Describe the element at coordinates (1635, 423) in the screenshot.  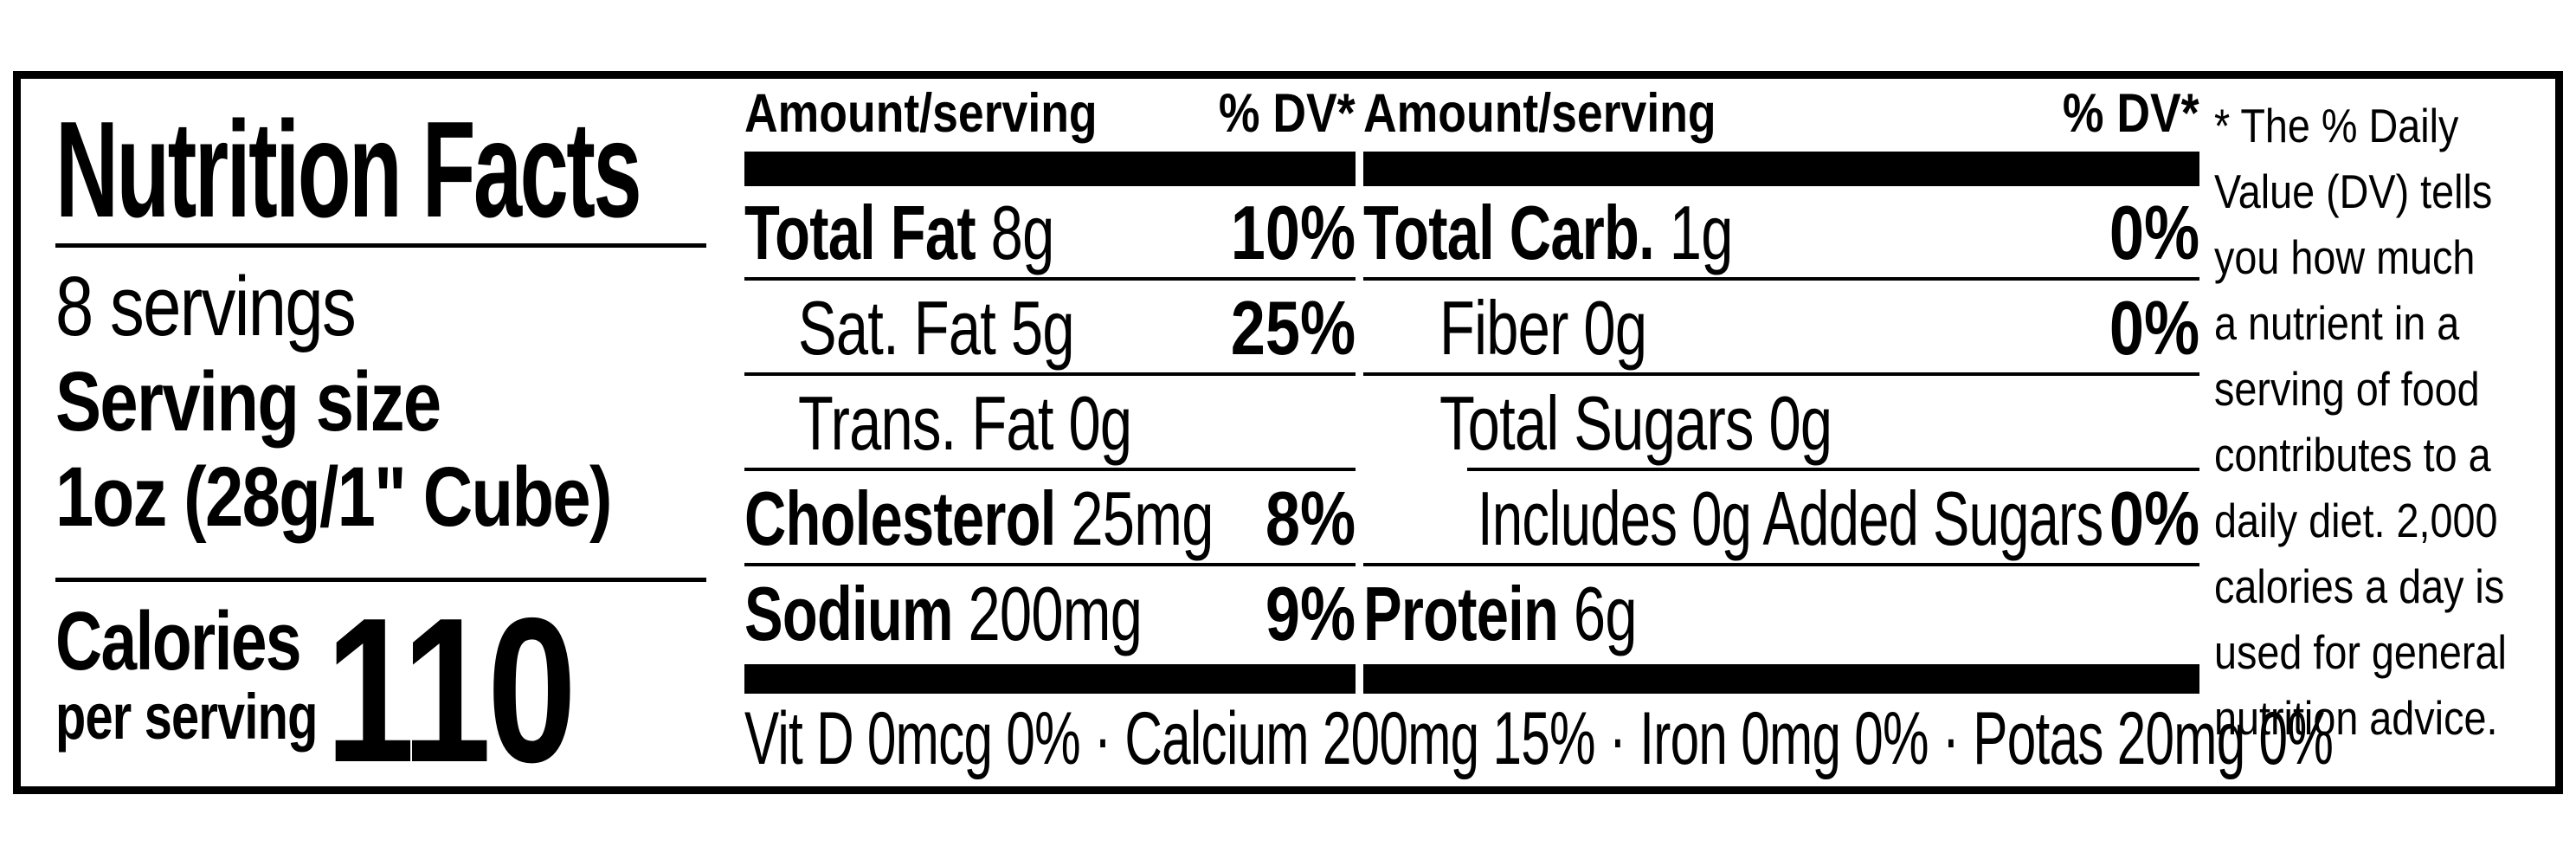
I see `row-total-sugars: Total Sugars 0g` at that location.